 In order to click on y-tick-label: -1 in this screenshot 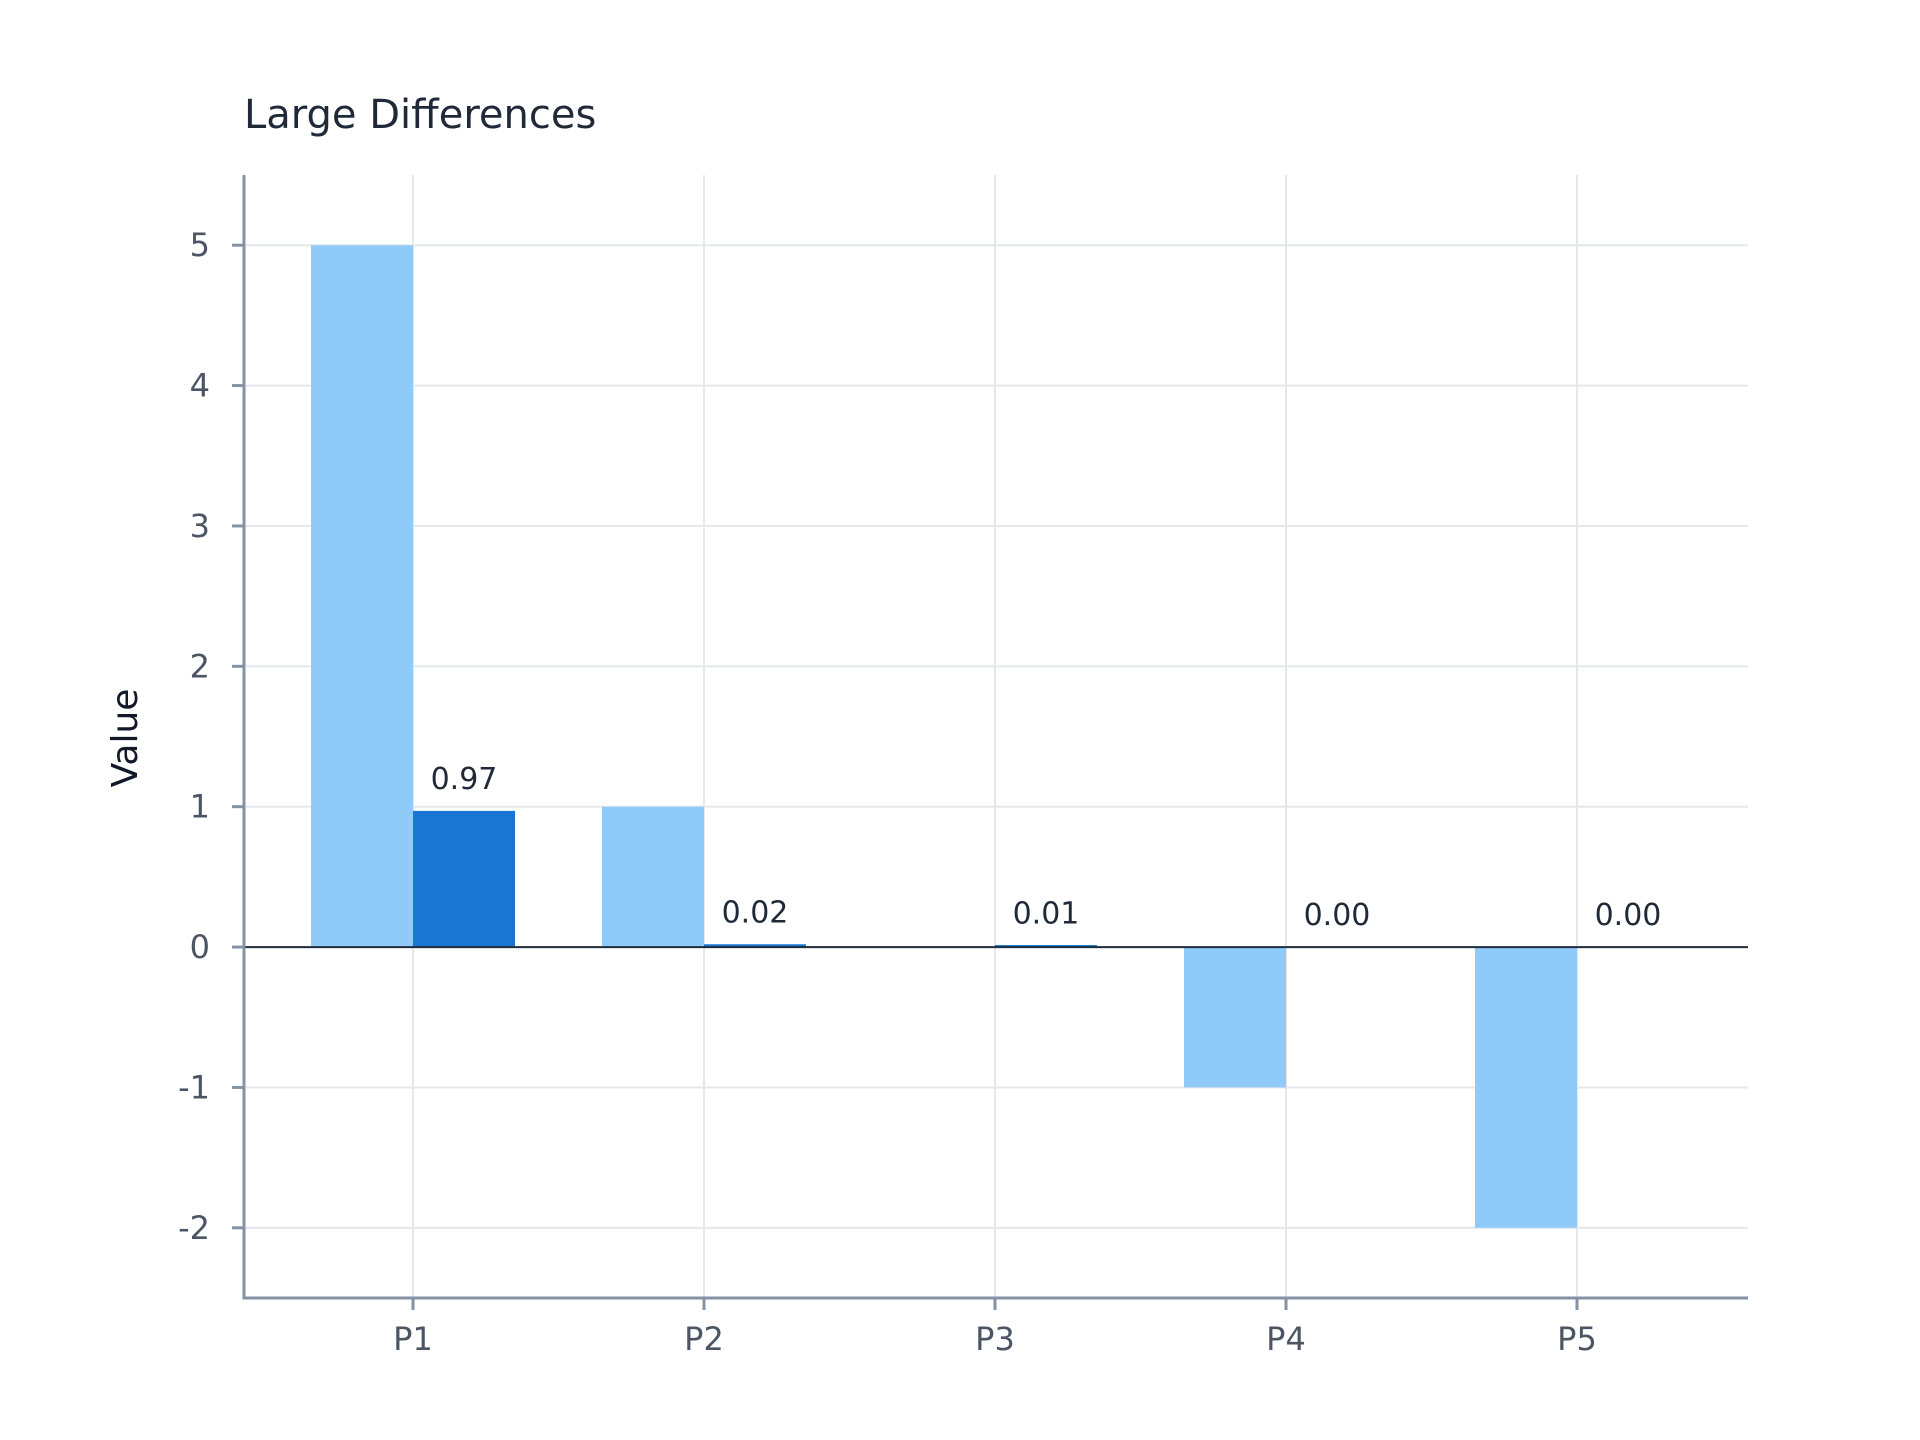, I will do `click(194, 1087)`.